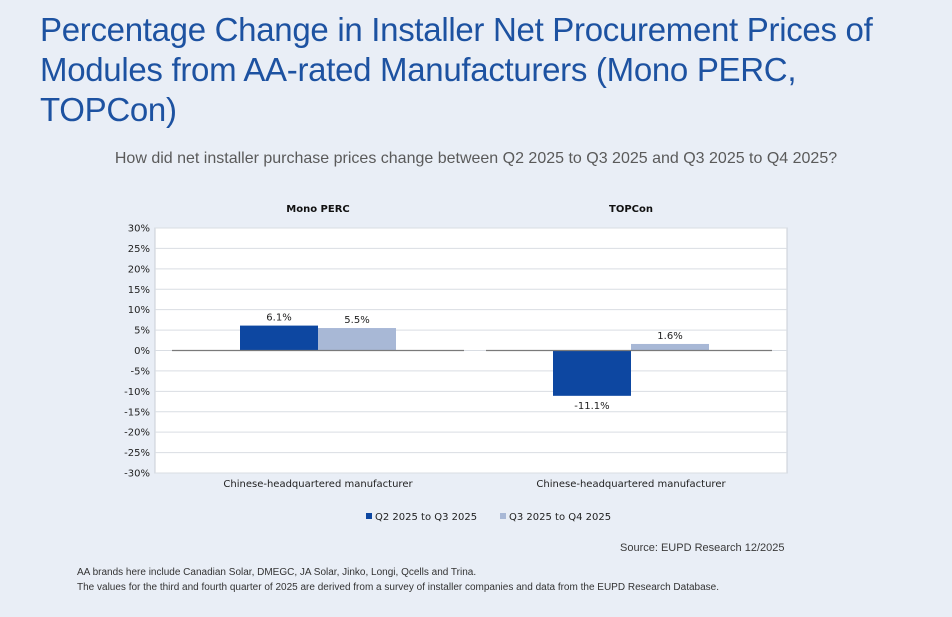  I want to click on panel-title: TOPCon, so click(631, 209).